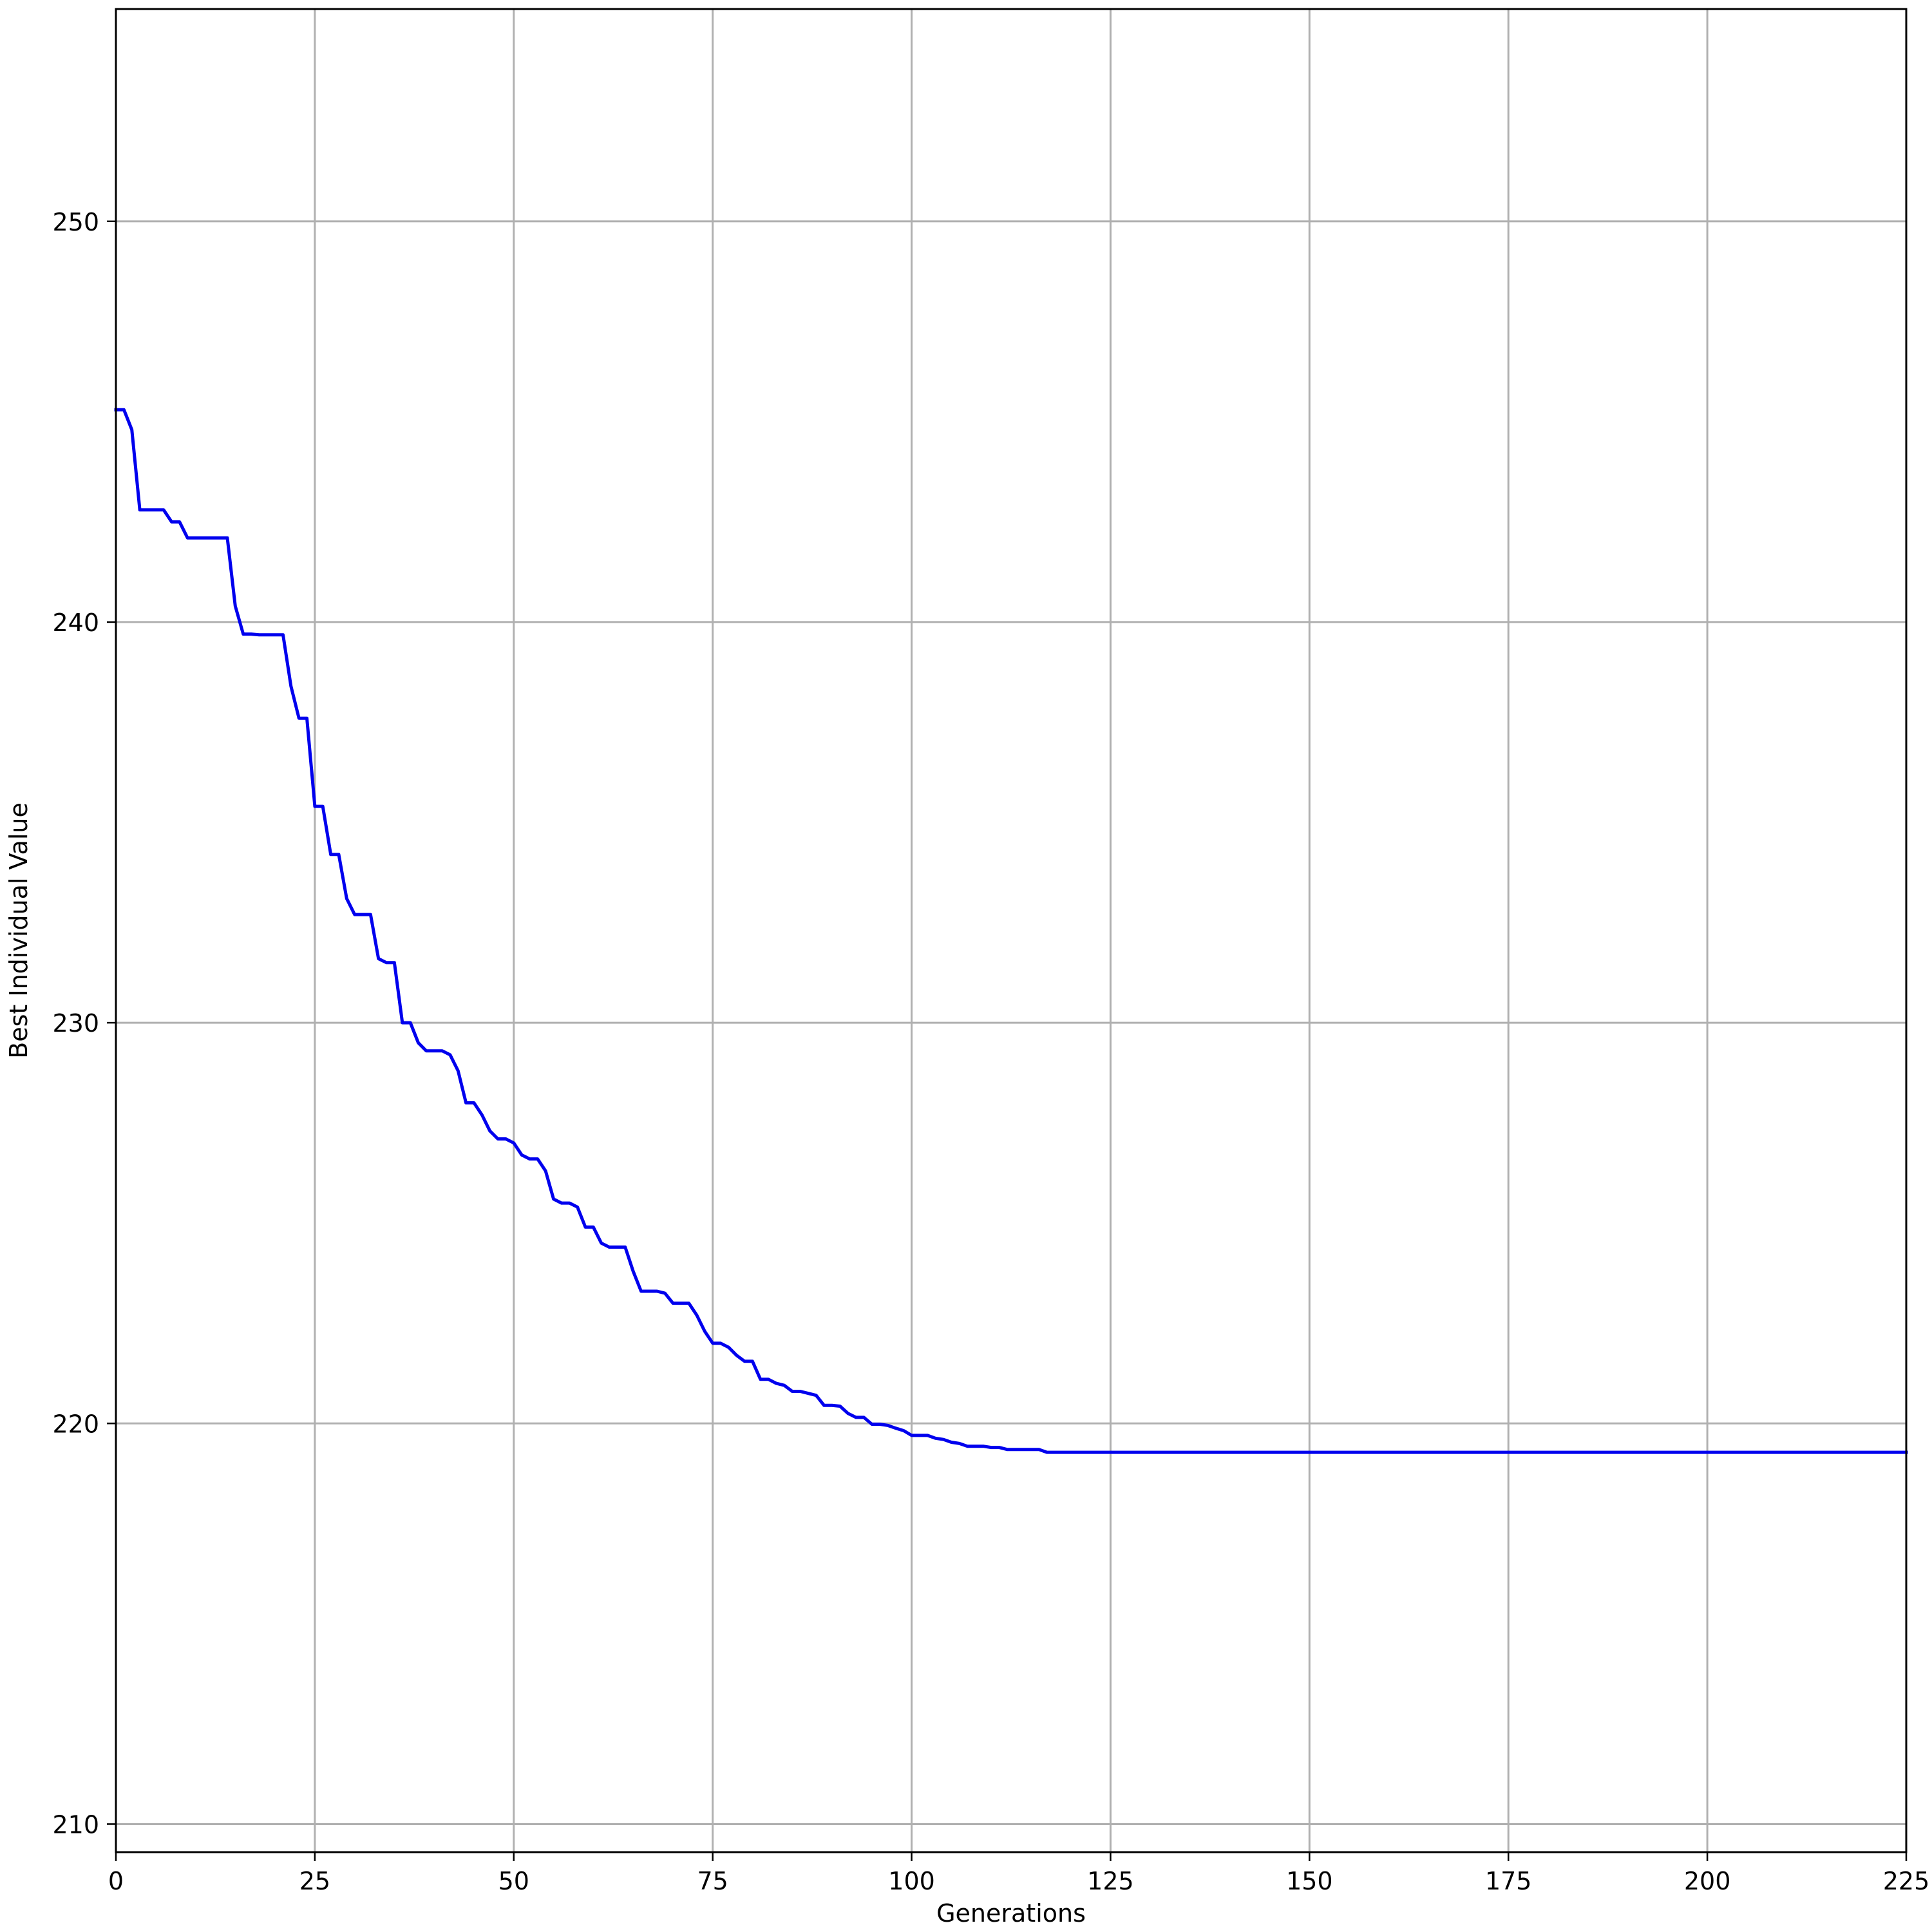 The width and height of the screenshot is (1932, 1932). Describe the element at coordinates (513, 1881) in the screenshot. I see `x-tick-label-50: 50` at that location.